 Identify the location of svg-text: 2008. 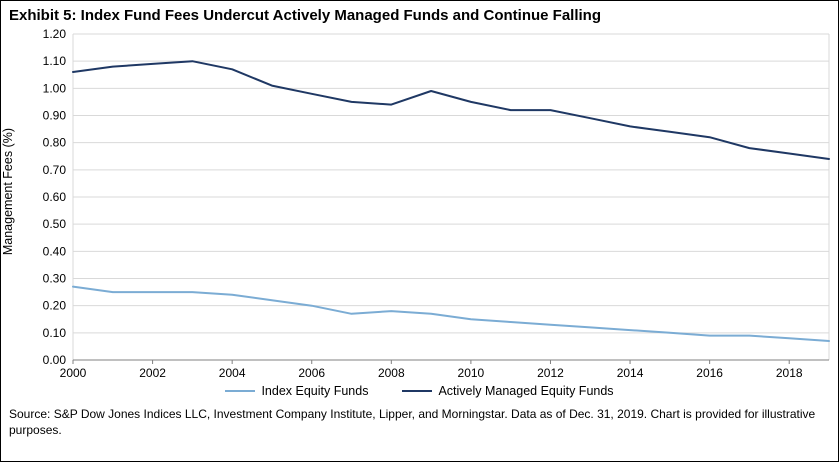
(391, 373).